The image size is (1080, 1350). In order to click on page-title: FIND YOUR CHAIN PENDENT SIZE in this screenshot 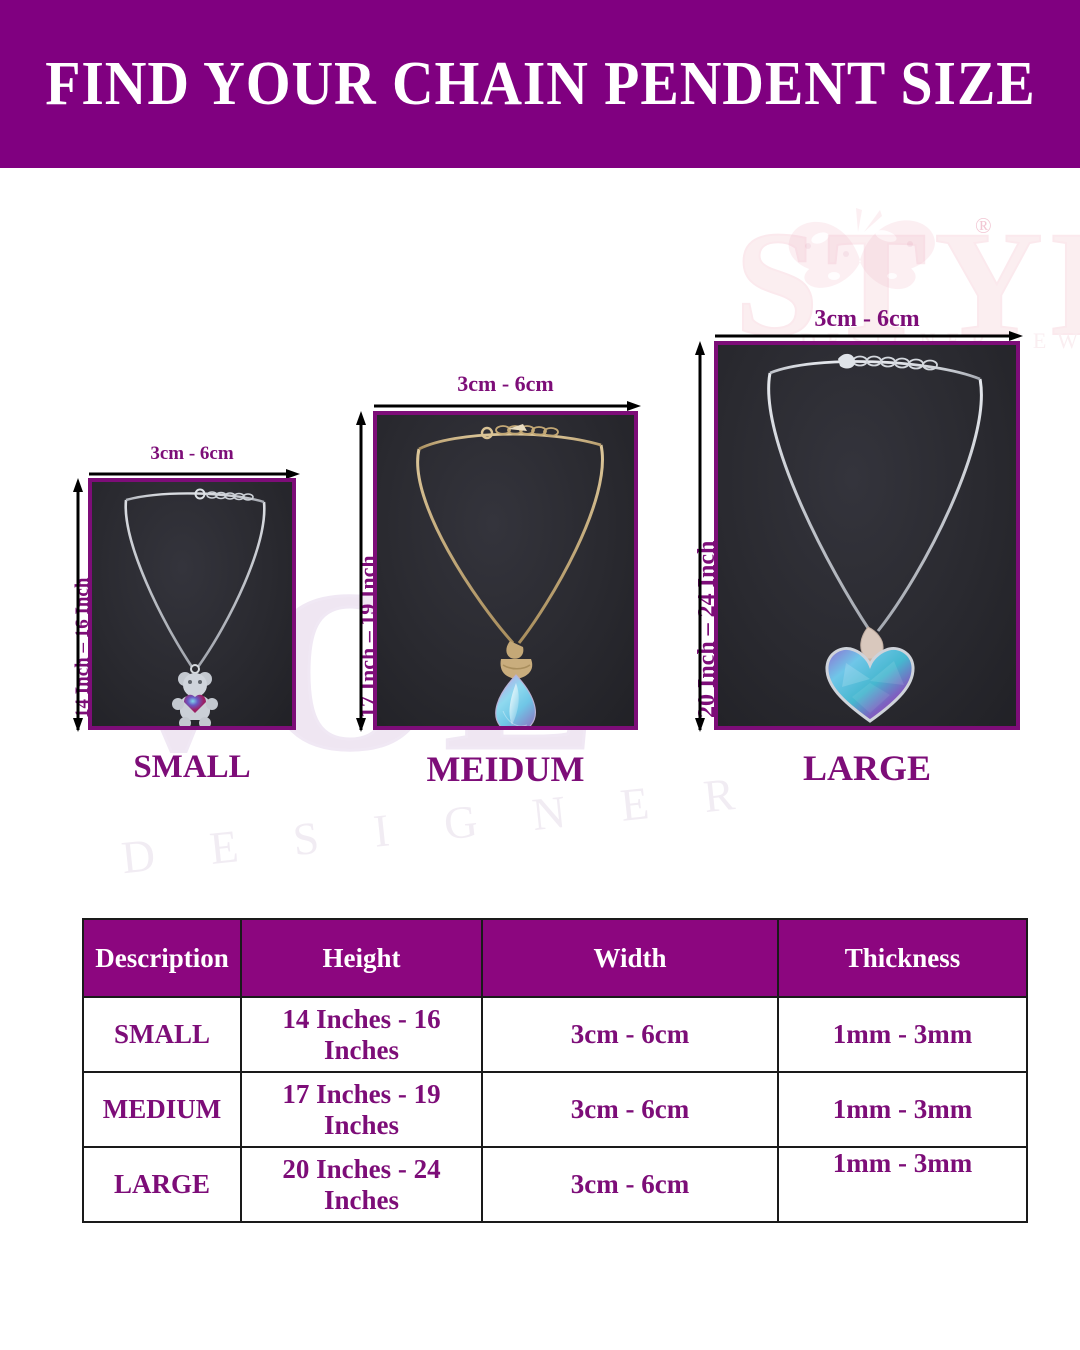, I will do `click(540, 83)`.